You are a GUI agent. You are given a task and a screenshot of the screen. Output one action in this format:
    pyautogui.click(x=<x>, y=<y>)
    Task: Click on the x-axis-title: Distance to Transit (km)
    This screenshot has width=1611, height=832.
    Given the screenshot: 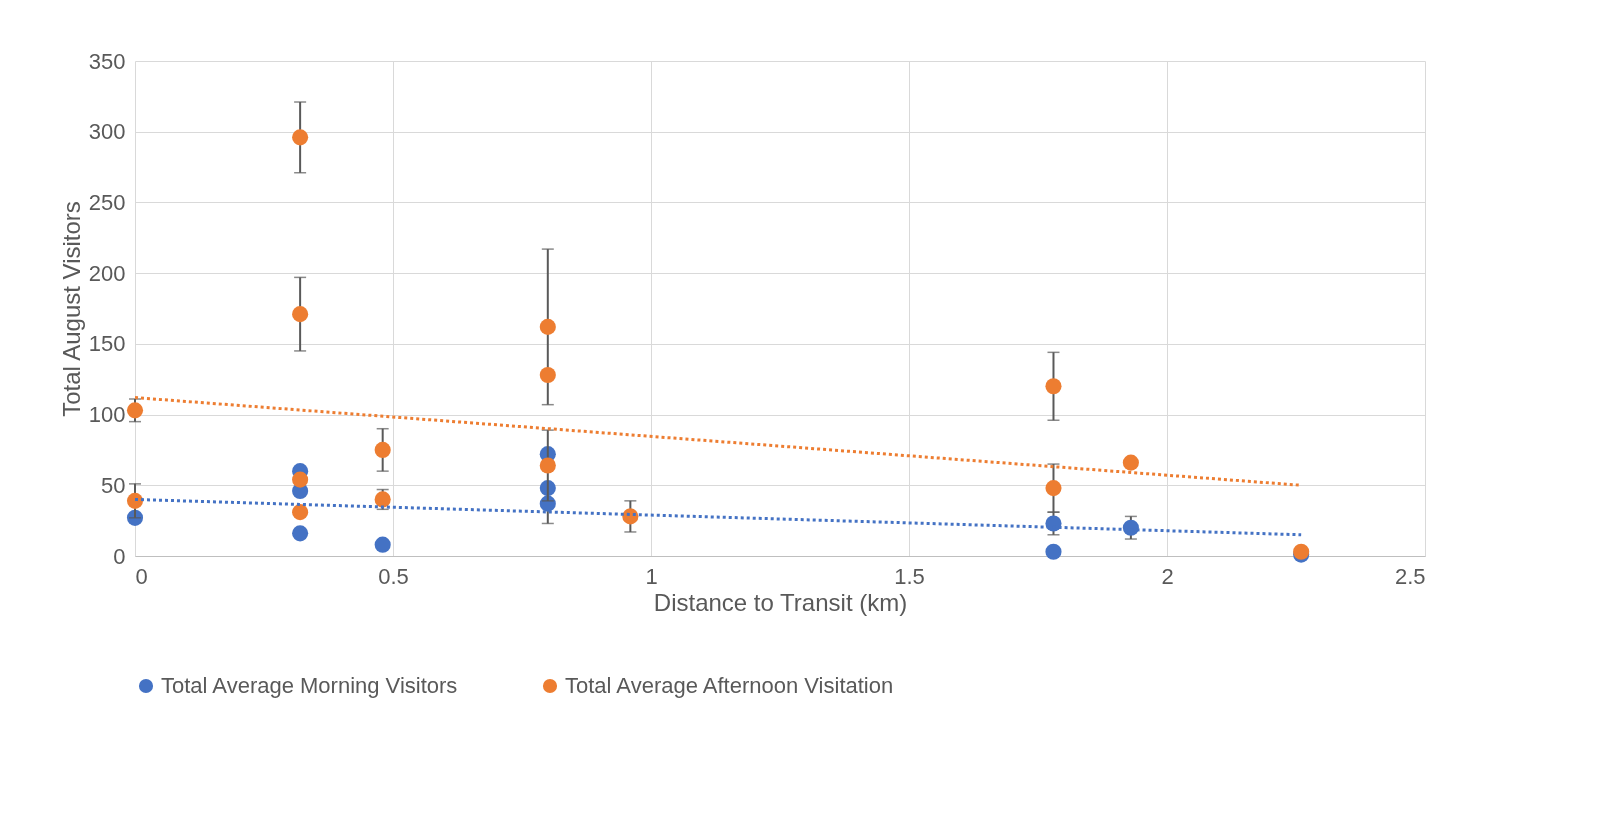 What is the action you would take?
    pyautogui.click(x=780, y=602)
    